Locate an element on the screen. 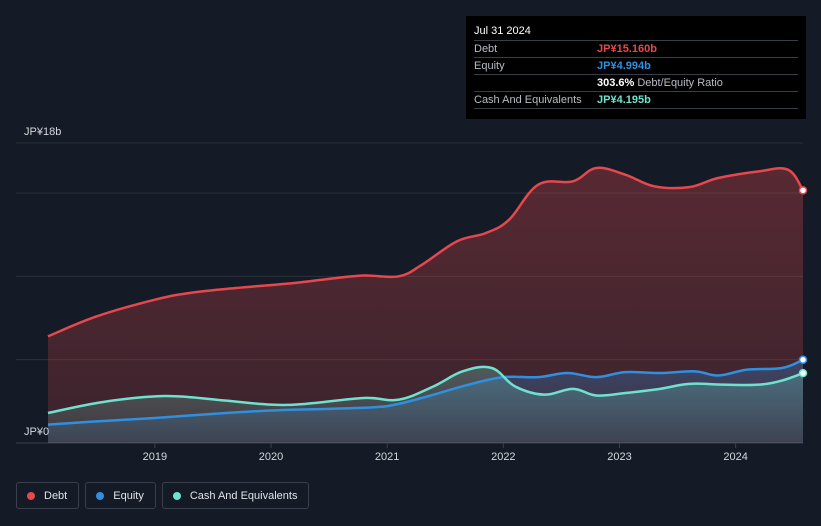  legend: Debt Equity Cash And Equivalents is located at coordinates (163, 495).